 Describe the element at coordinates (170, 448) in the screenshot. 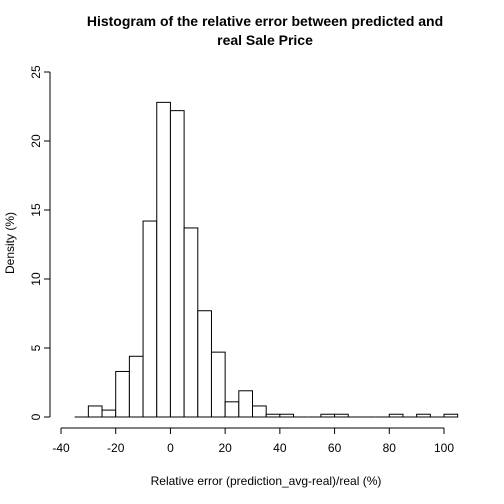

I see `x-tick-label: 0` at that location.